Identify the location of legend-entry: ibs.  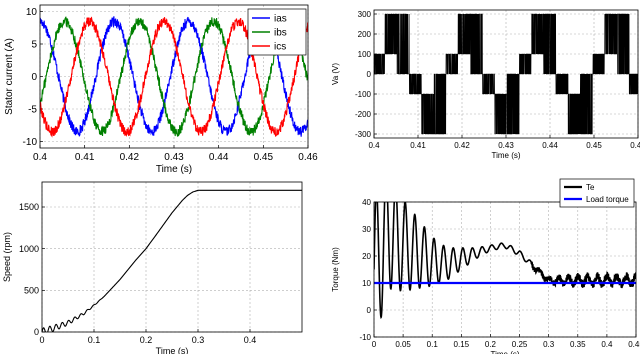
(280, 33).